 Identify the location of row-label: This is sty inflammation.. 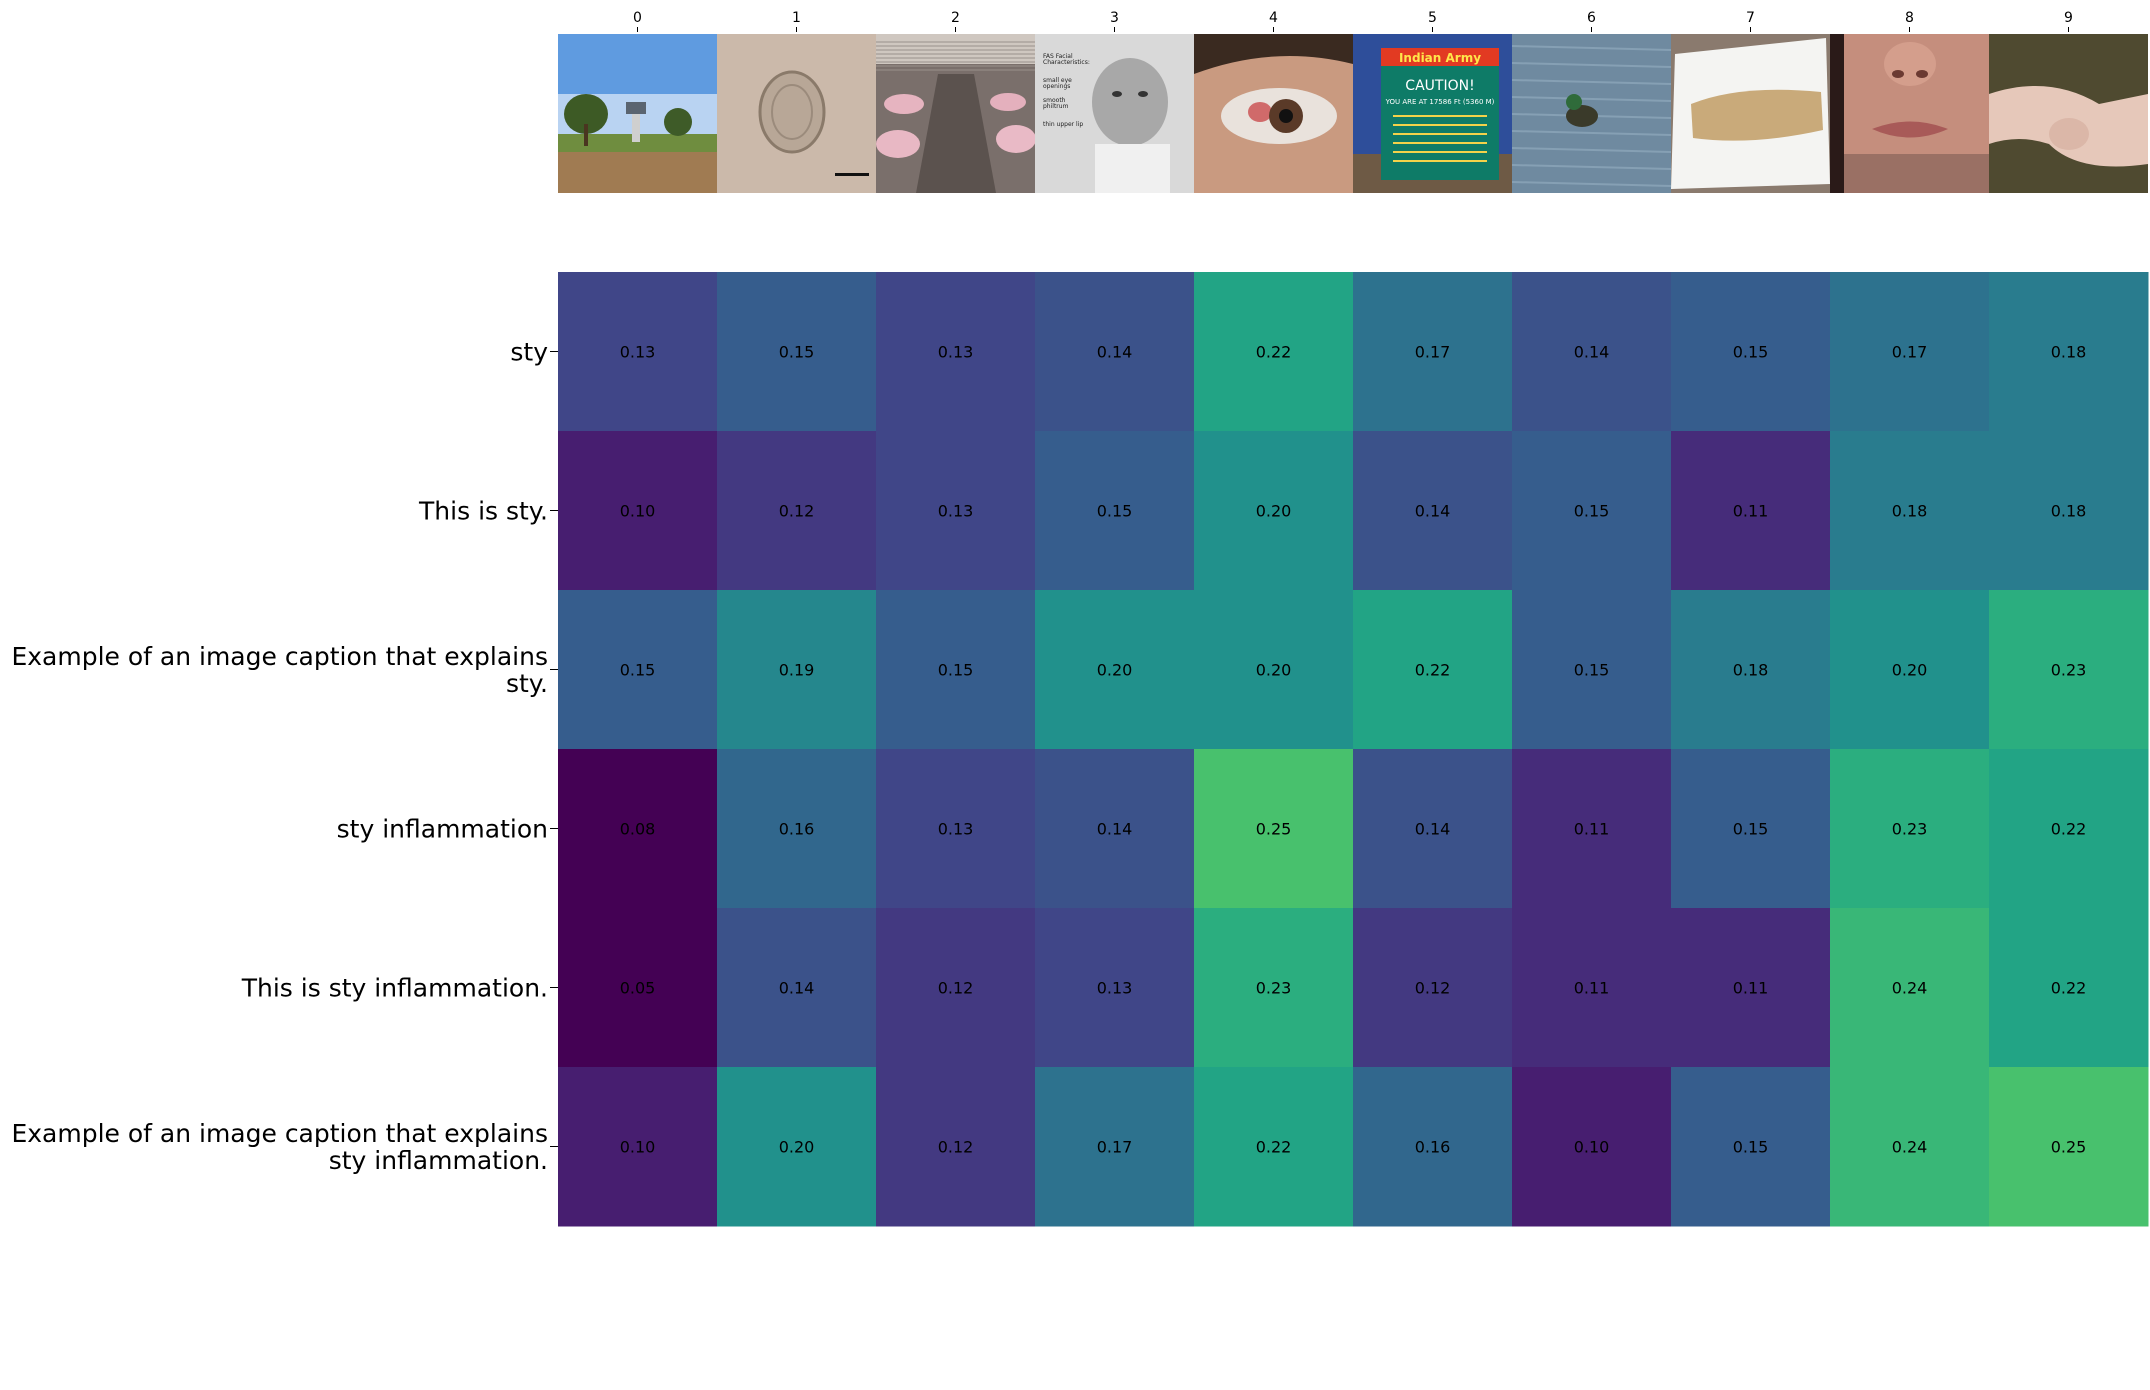
(394, 988).